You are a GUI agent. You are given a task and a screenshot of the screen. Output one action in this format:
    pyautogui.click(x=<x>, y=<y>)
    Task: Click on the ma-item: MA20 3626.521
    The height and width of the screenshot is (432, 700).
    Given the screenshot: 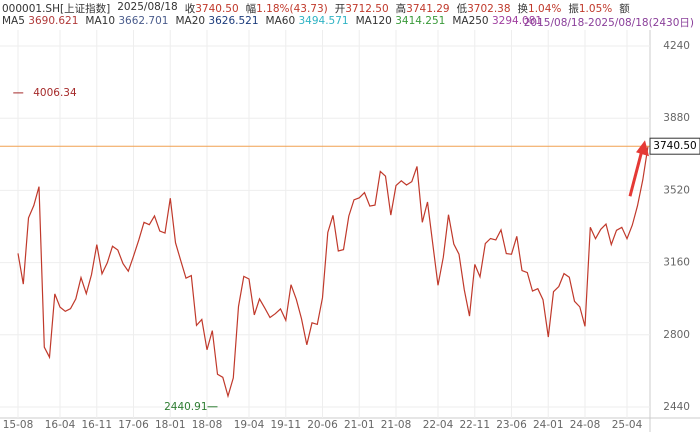 What is the action you would take?
    pyautogui.click(x=216, y=22)
    